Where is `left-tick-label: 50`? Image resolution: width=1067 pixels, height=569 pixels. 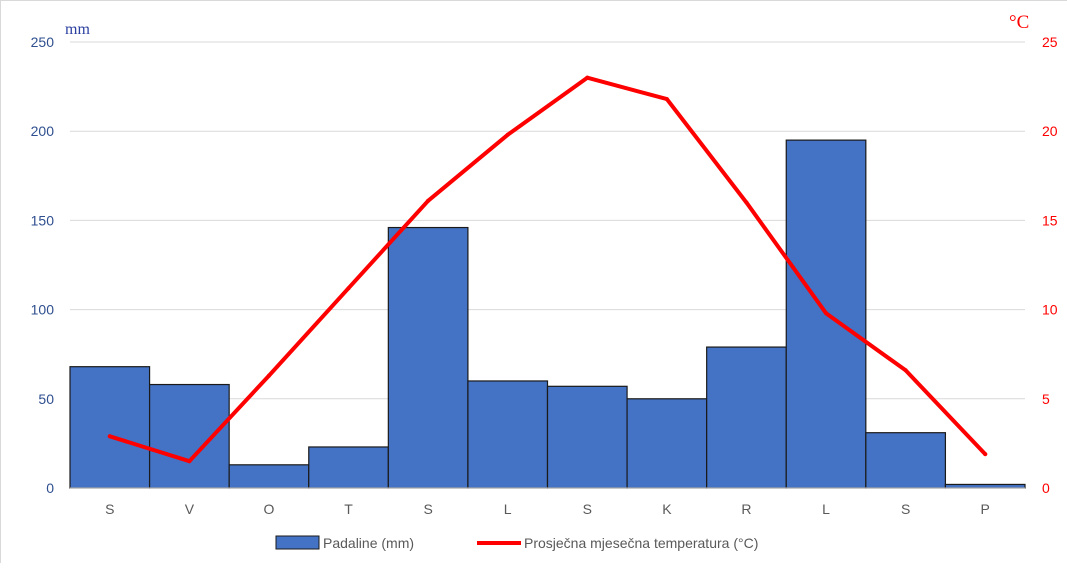 left-tick-label: 50 is located at coordinates (46, 399).